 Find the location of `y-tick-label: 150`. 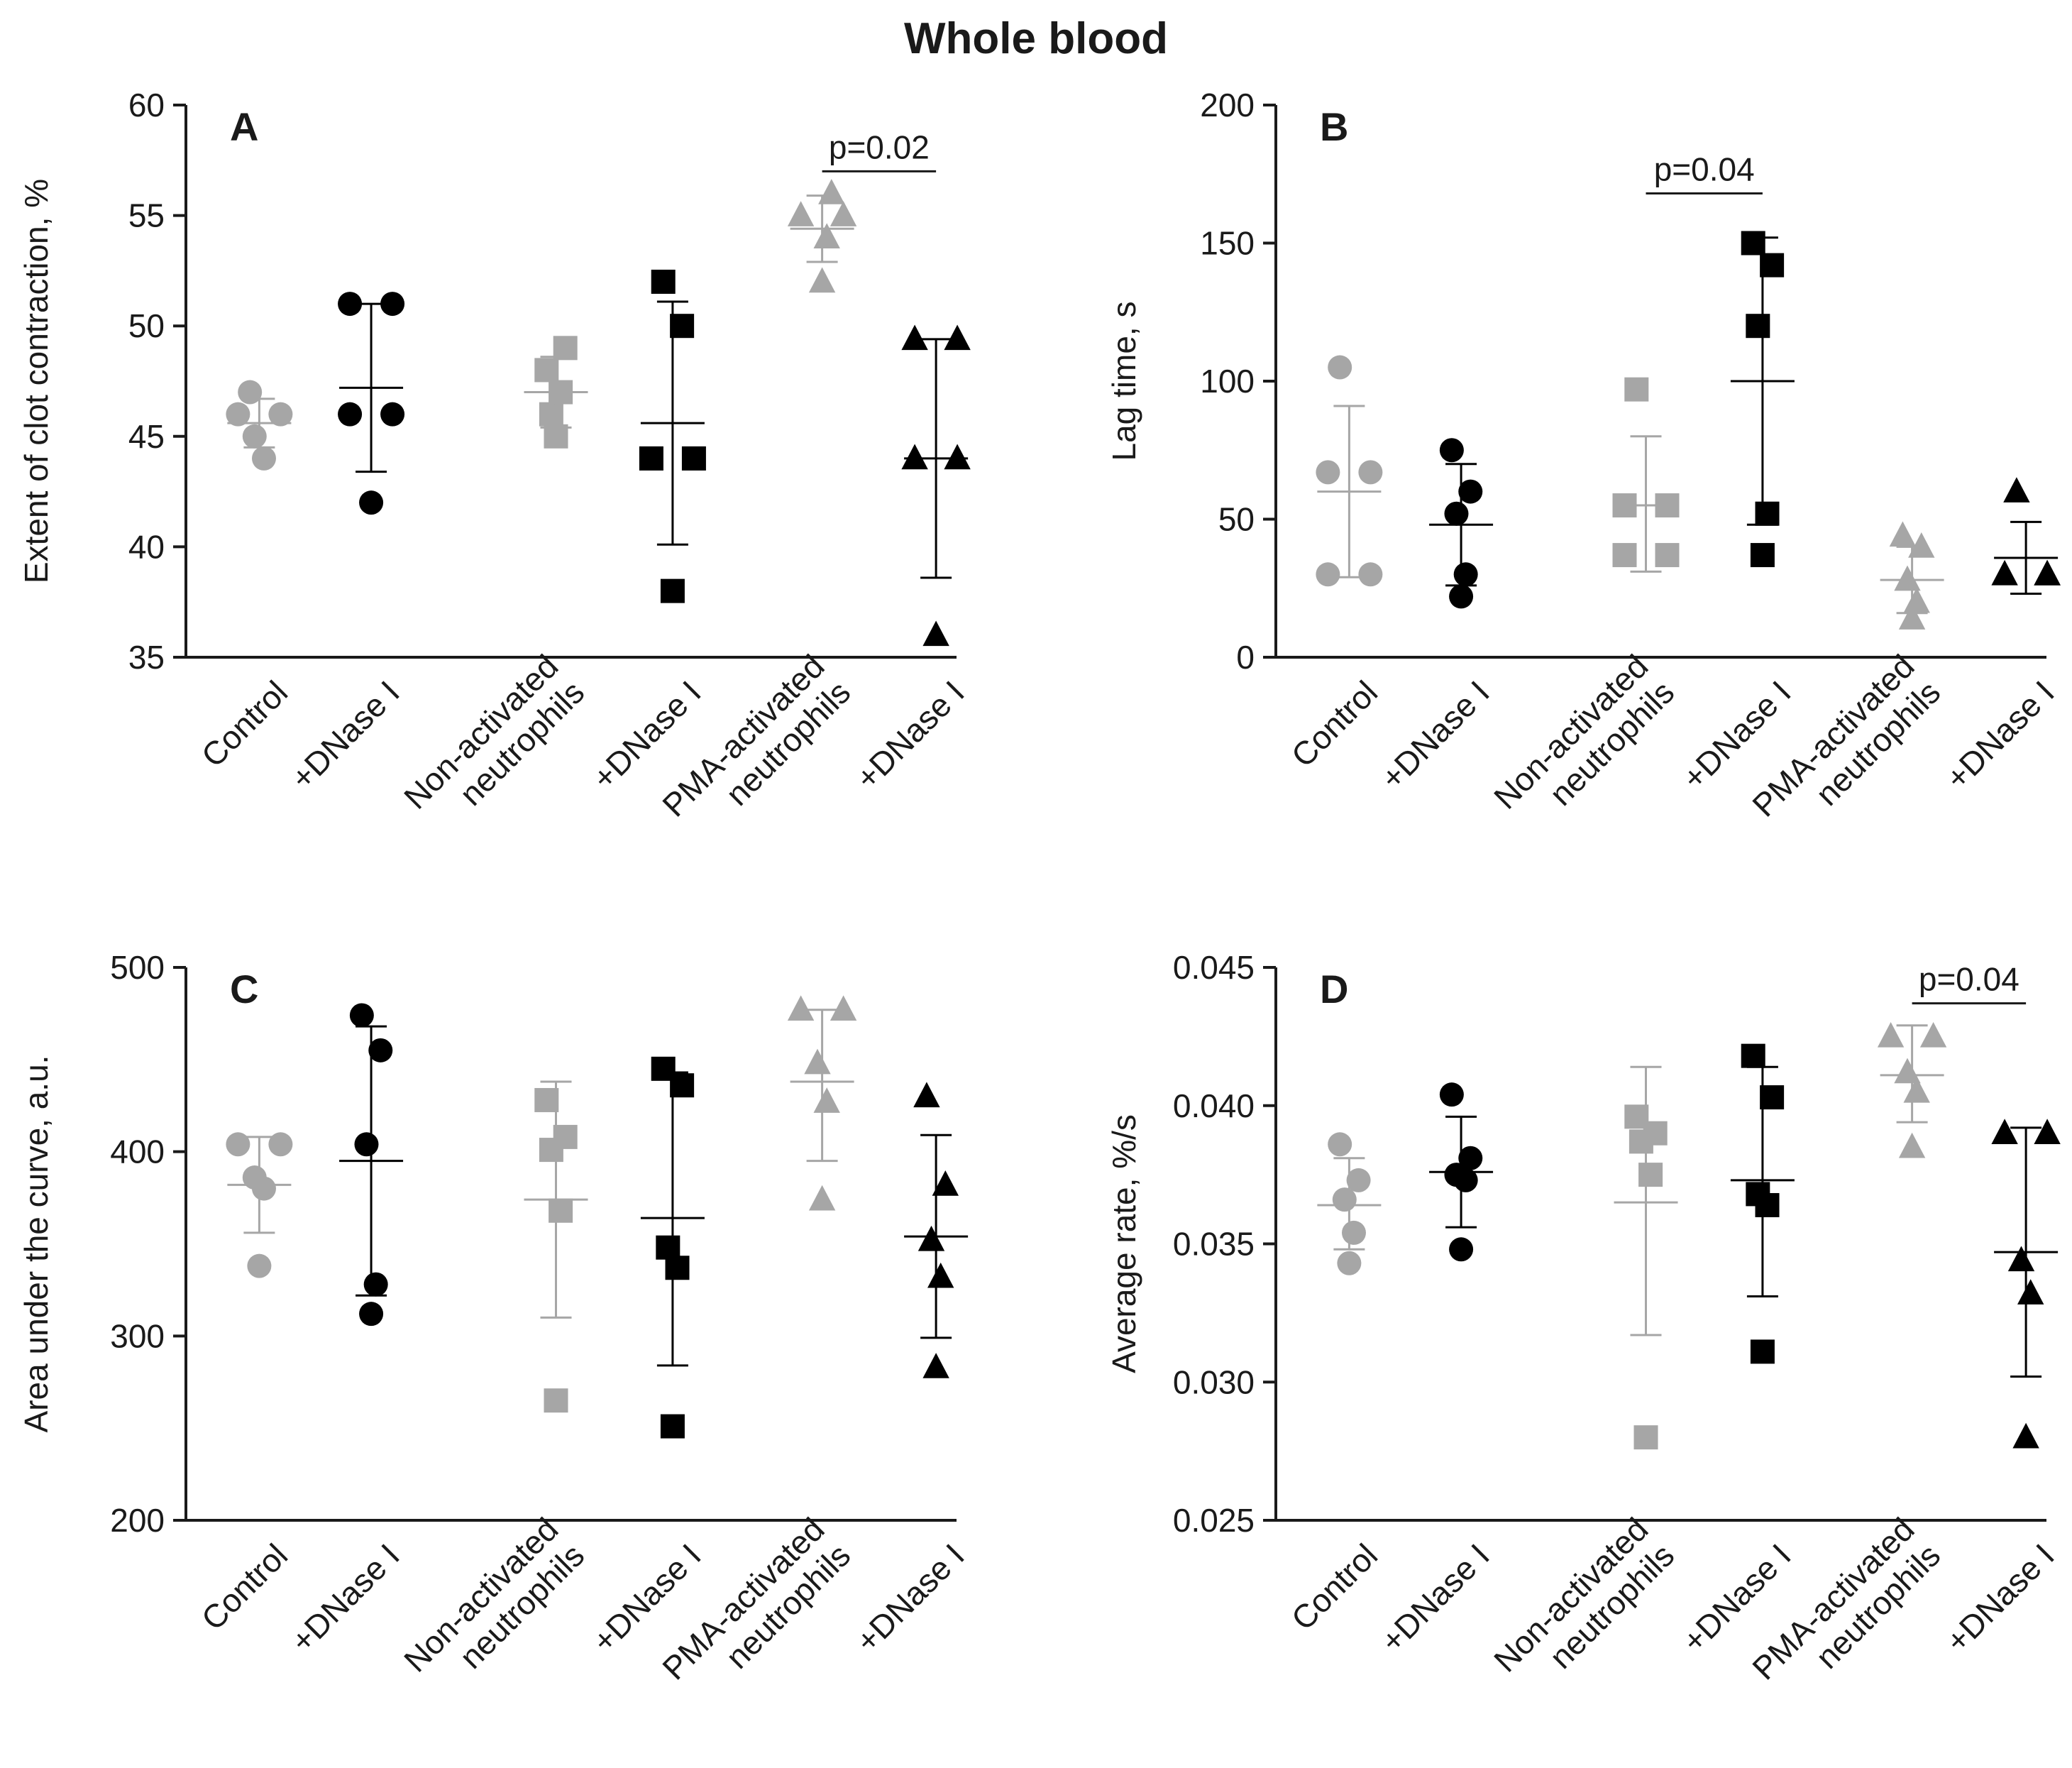

y-tick-label: 150 is located at coordinates (1227, 243).